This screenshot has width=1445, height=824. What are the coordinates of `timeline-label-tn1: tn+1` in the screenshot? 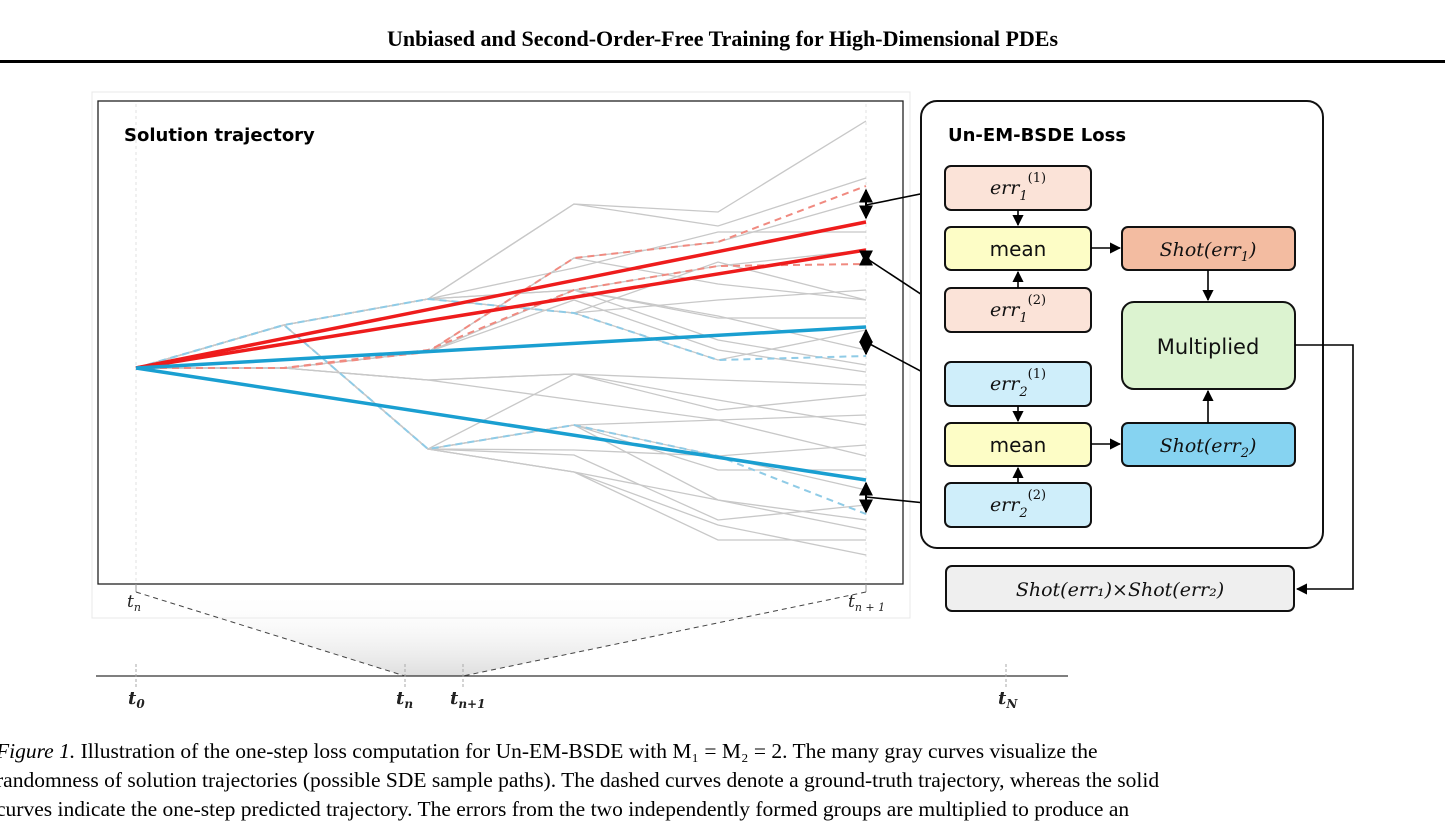 It's located at (467, 699).